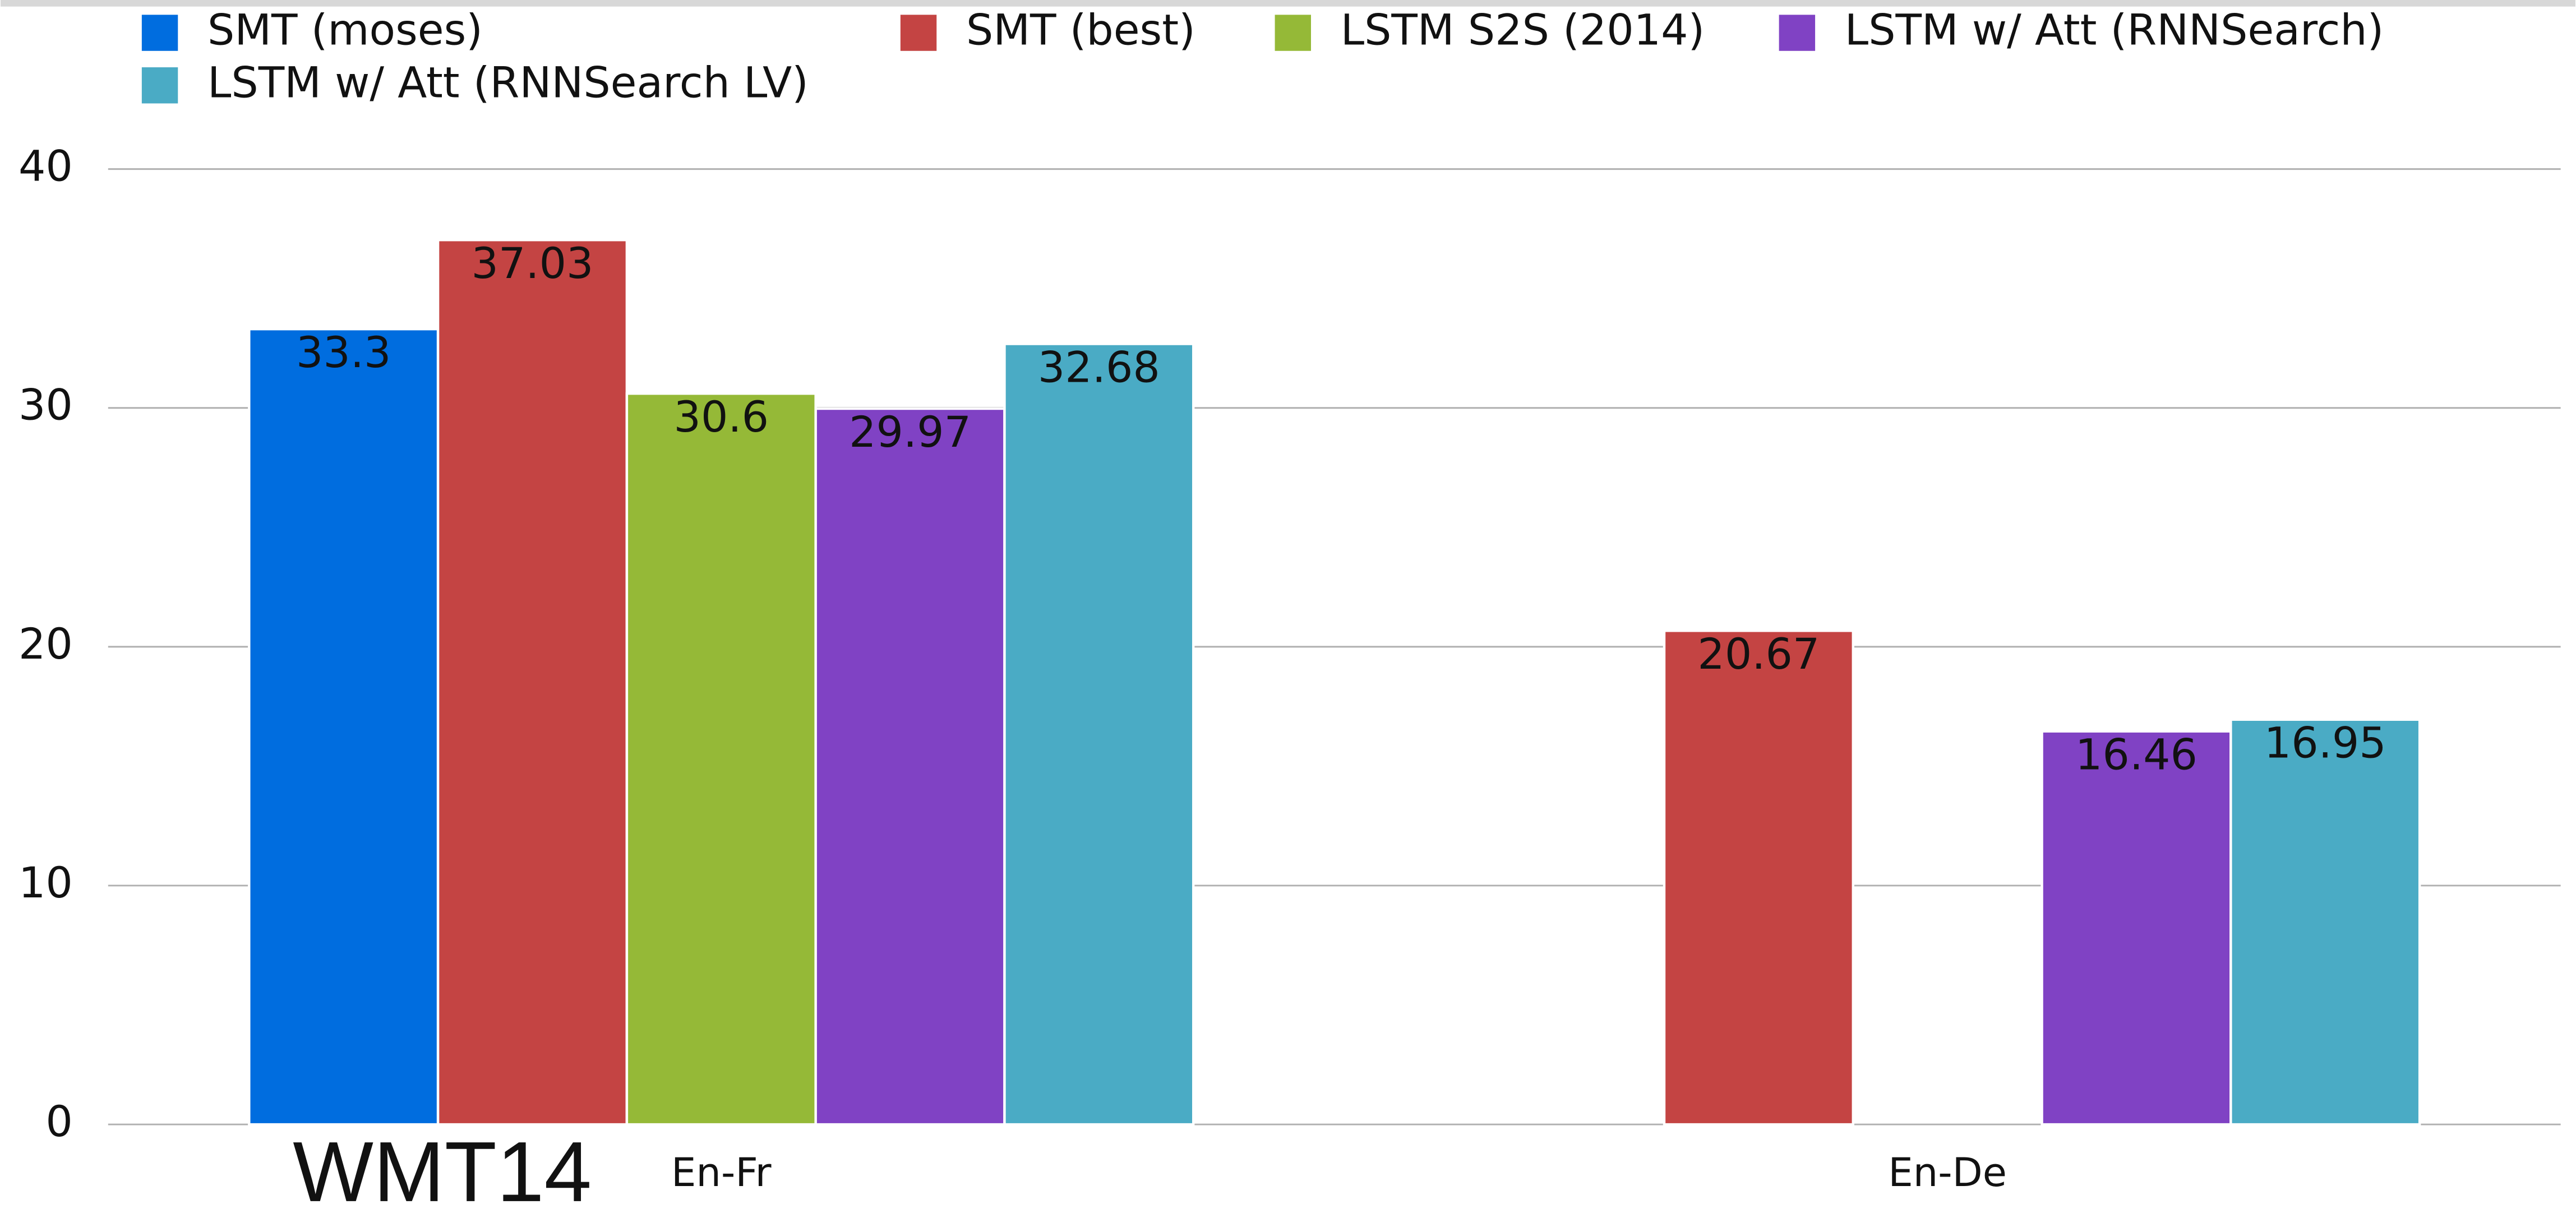 The image size is (2576, 1218). Describe the element at coordinates (2325, 743) in the screenshot. I see `value-label: 16.95` at that location.